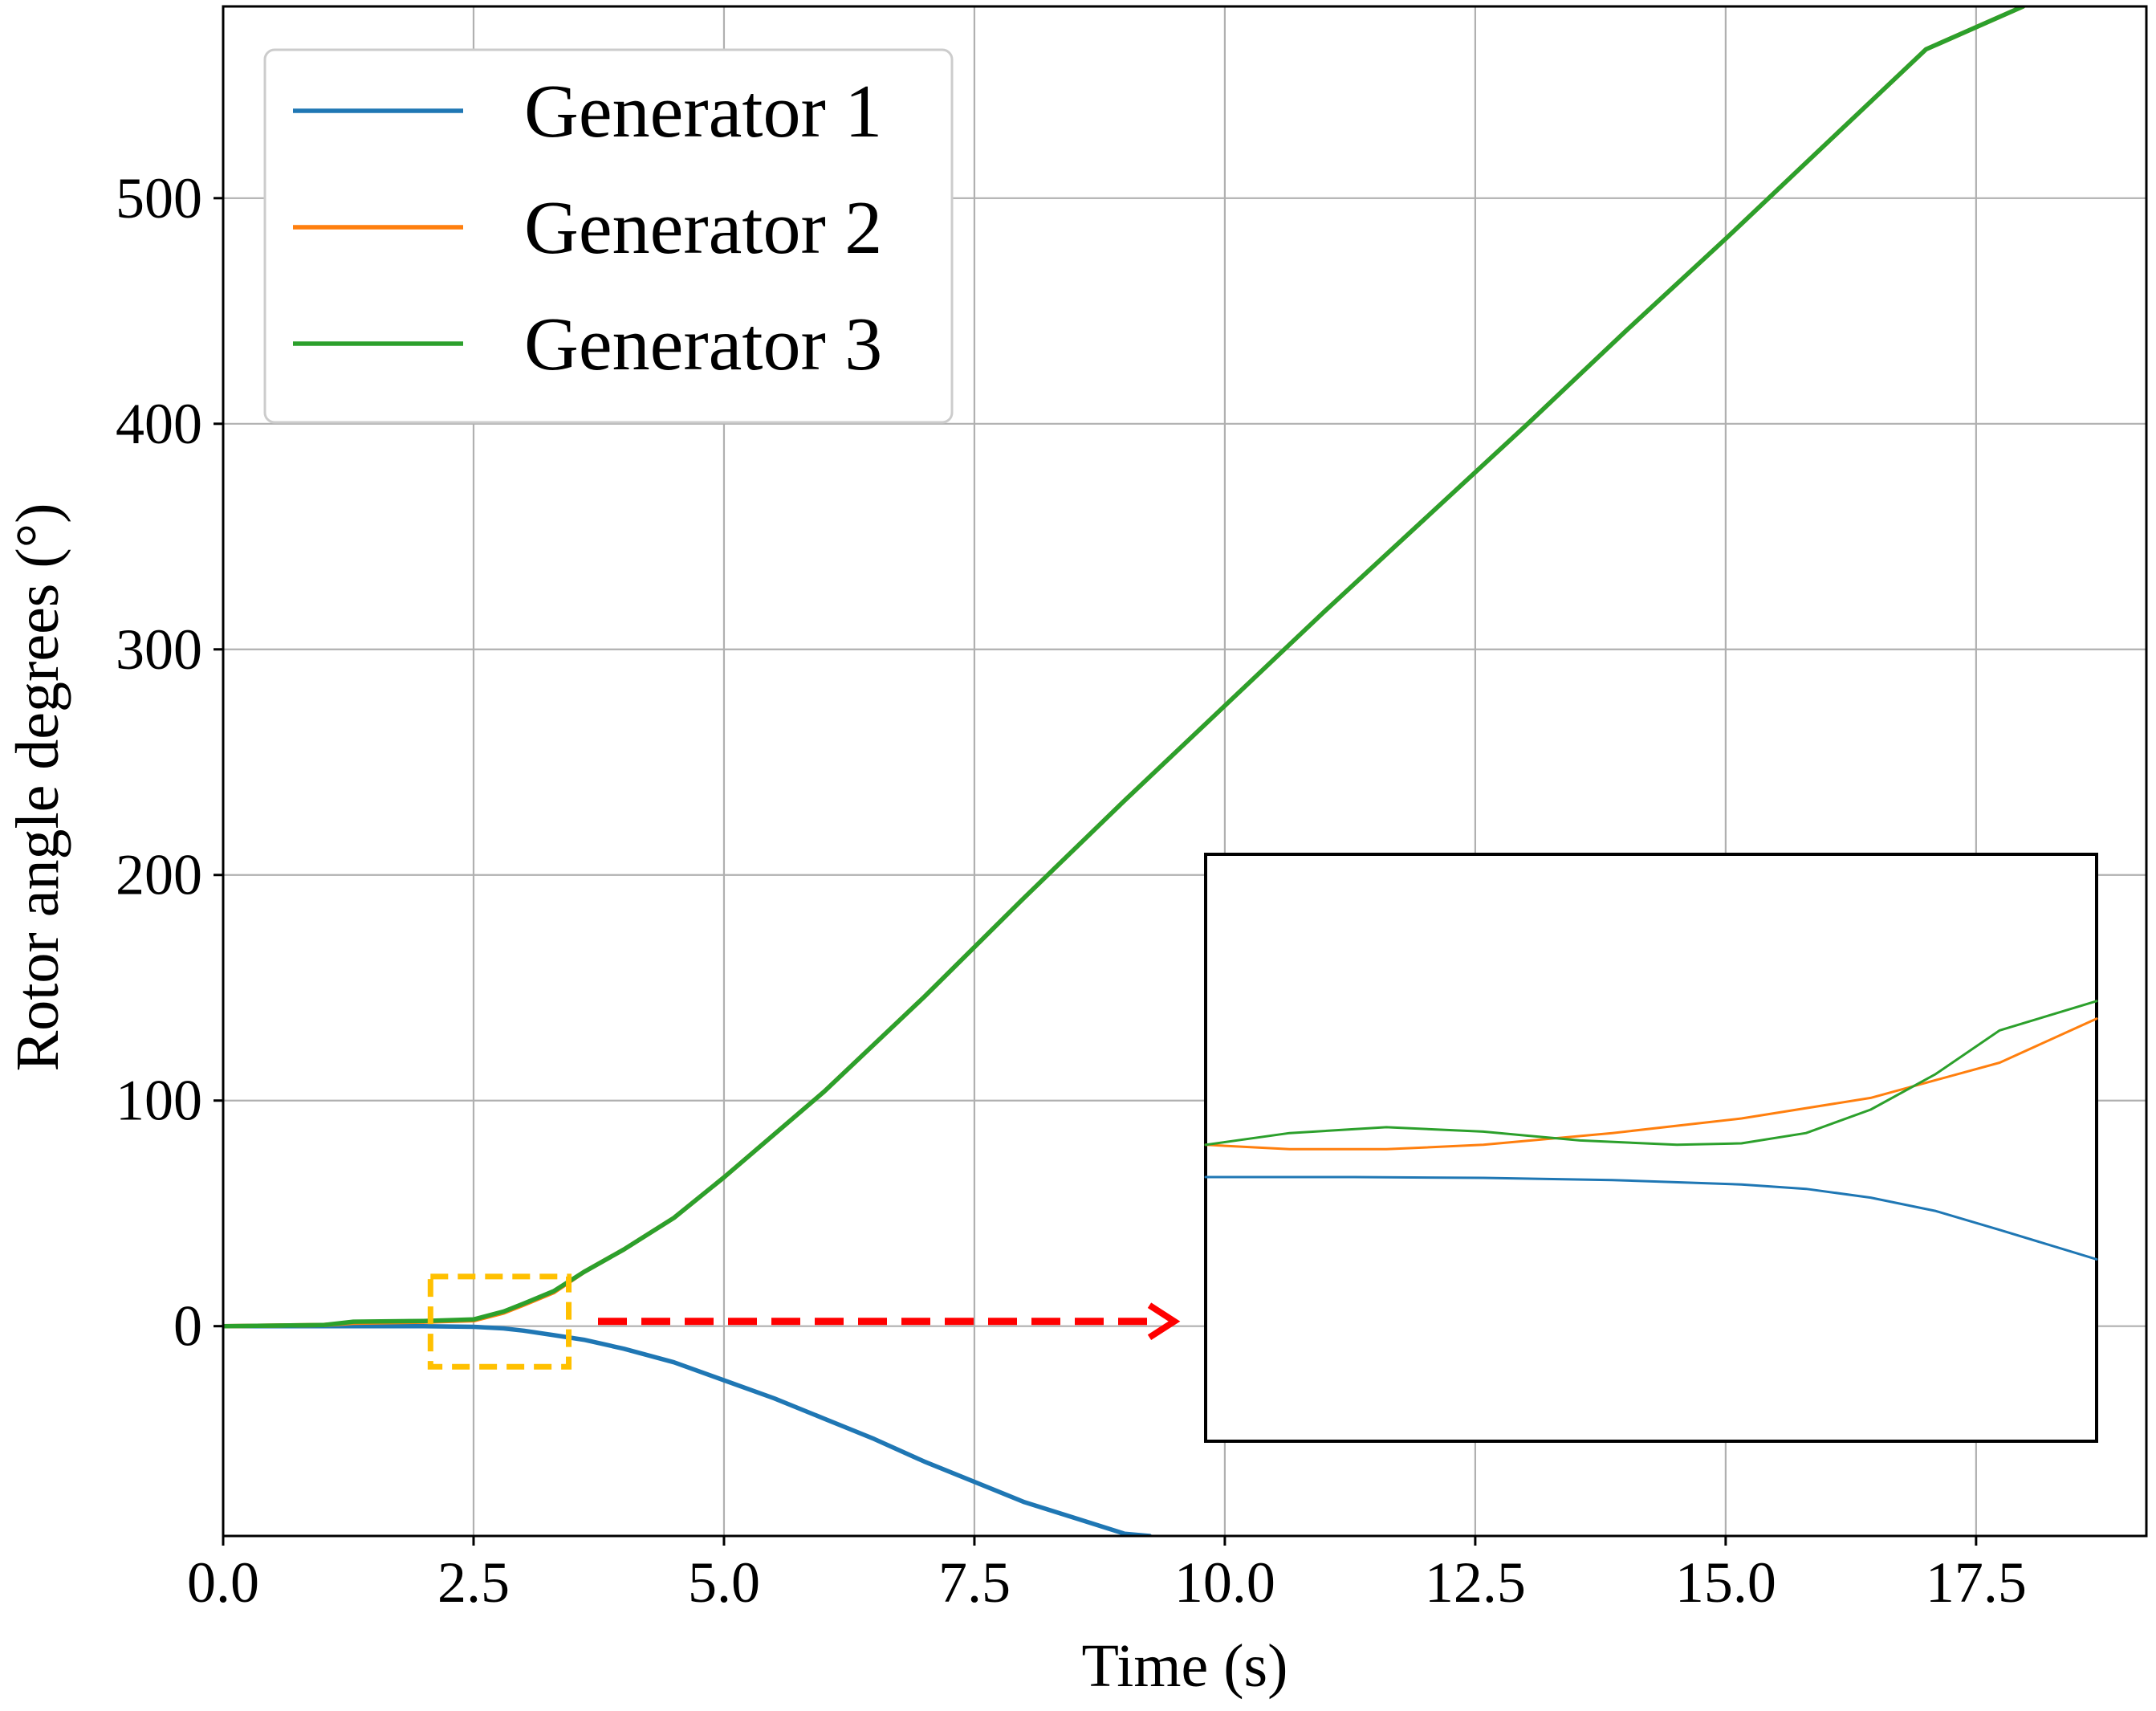 The image size is (2156, 1711). What do you see at coordinates (1107, 1575) in the screenshot?
I see `x-axis-ticks: 0.0 2.5 5.0 7.5 10.0 12.5 15.0 17.5` at bounding box center [1107, 1575].